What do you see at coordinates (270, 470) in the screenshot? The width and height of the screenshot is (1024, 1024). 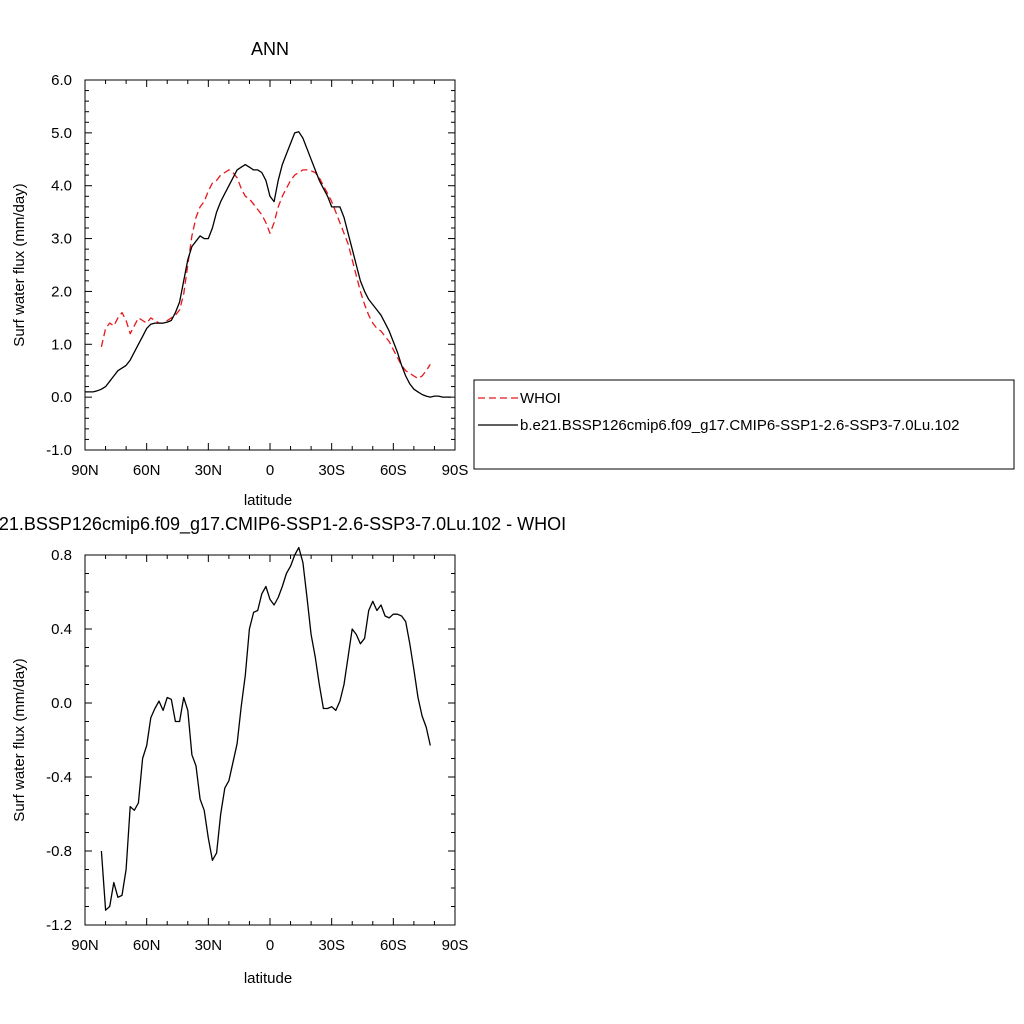 I see `top-chart-x-tick-label: 0` at bounding box center [270, 470].